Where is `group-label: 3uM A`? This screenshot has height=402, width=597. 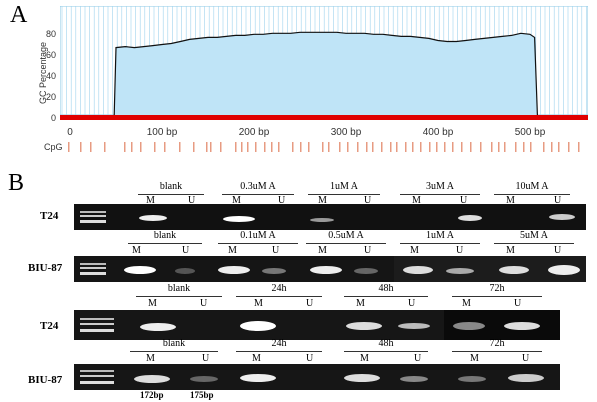
group-label: 3uM A is located at coordinates (440, 186).